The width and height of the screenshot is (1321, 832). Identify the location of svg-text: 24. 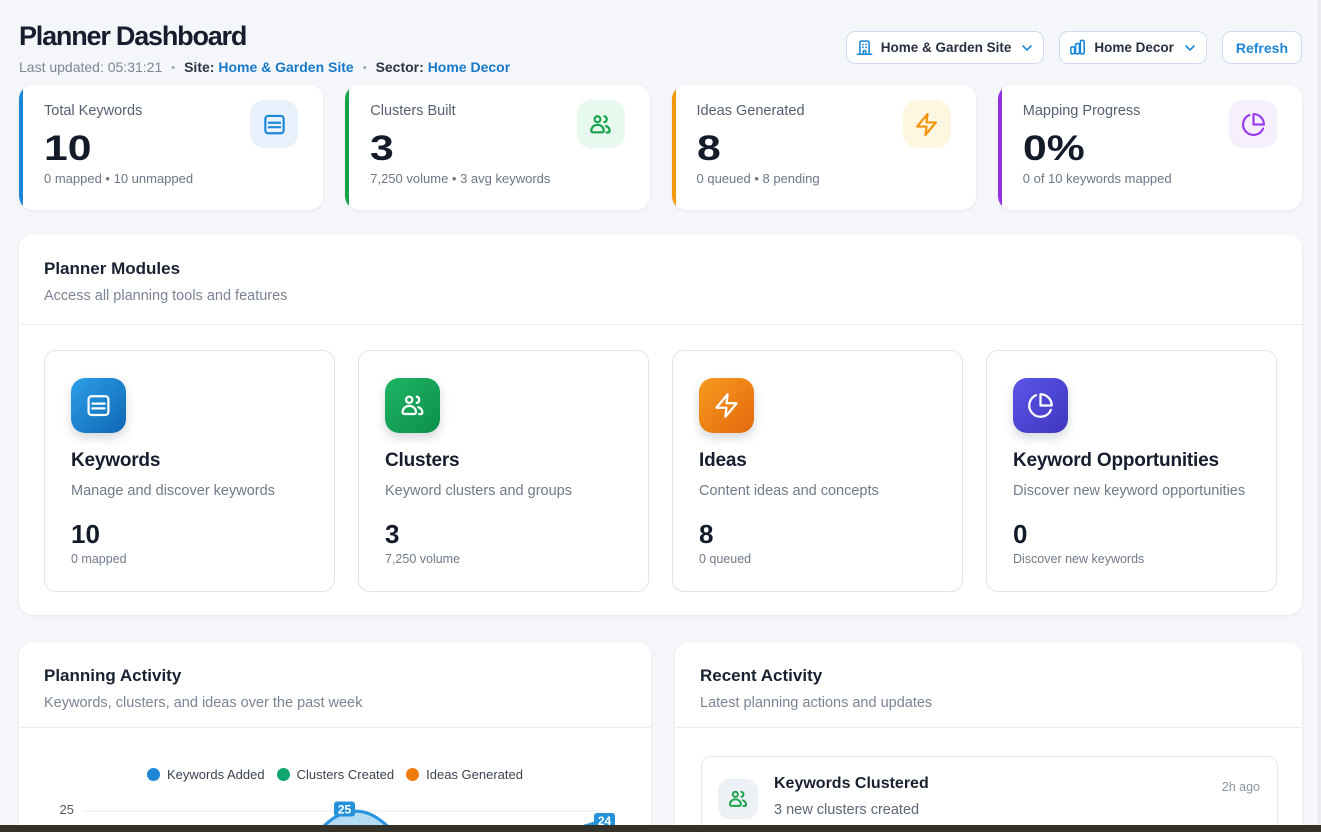
(605, 821).